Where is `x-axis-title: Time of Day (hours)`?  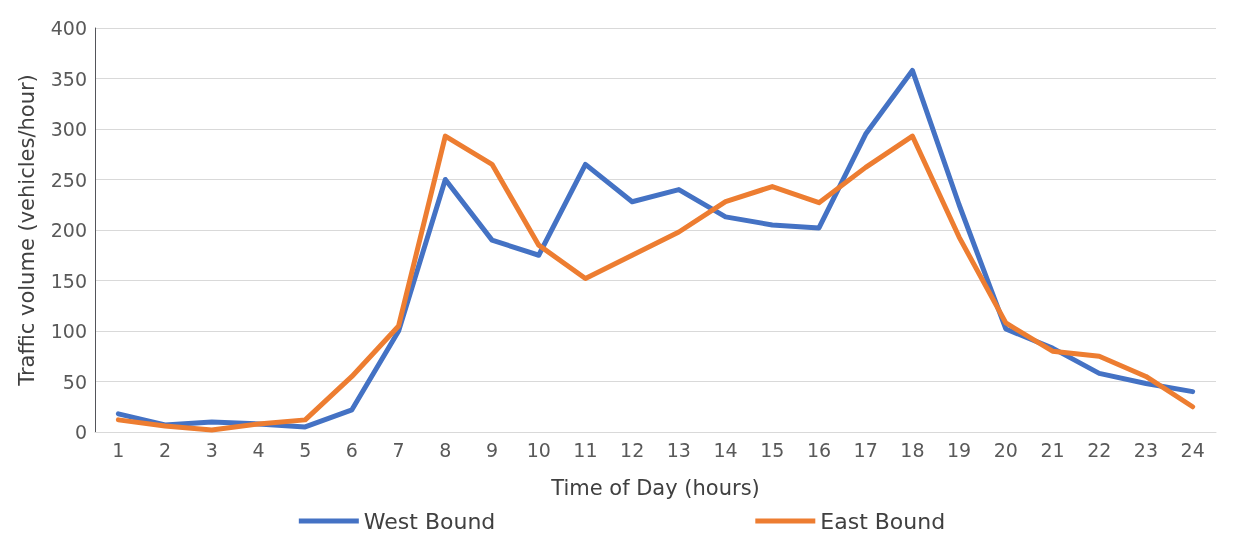
x-axis-title: Time of Day (hours) is located at coordinates (655, 487).